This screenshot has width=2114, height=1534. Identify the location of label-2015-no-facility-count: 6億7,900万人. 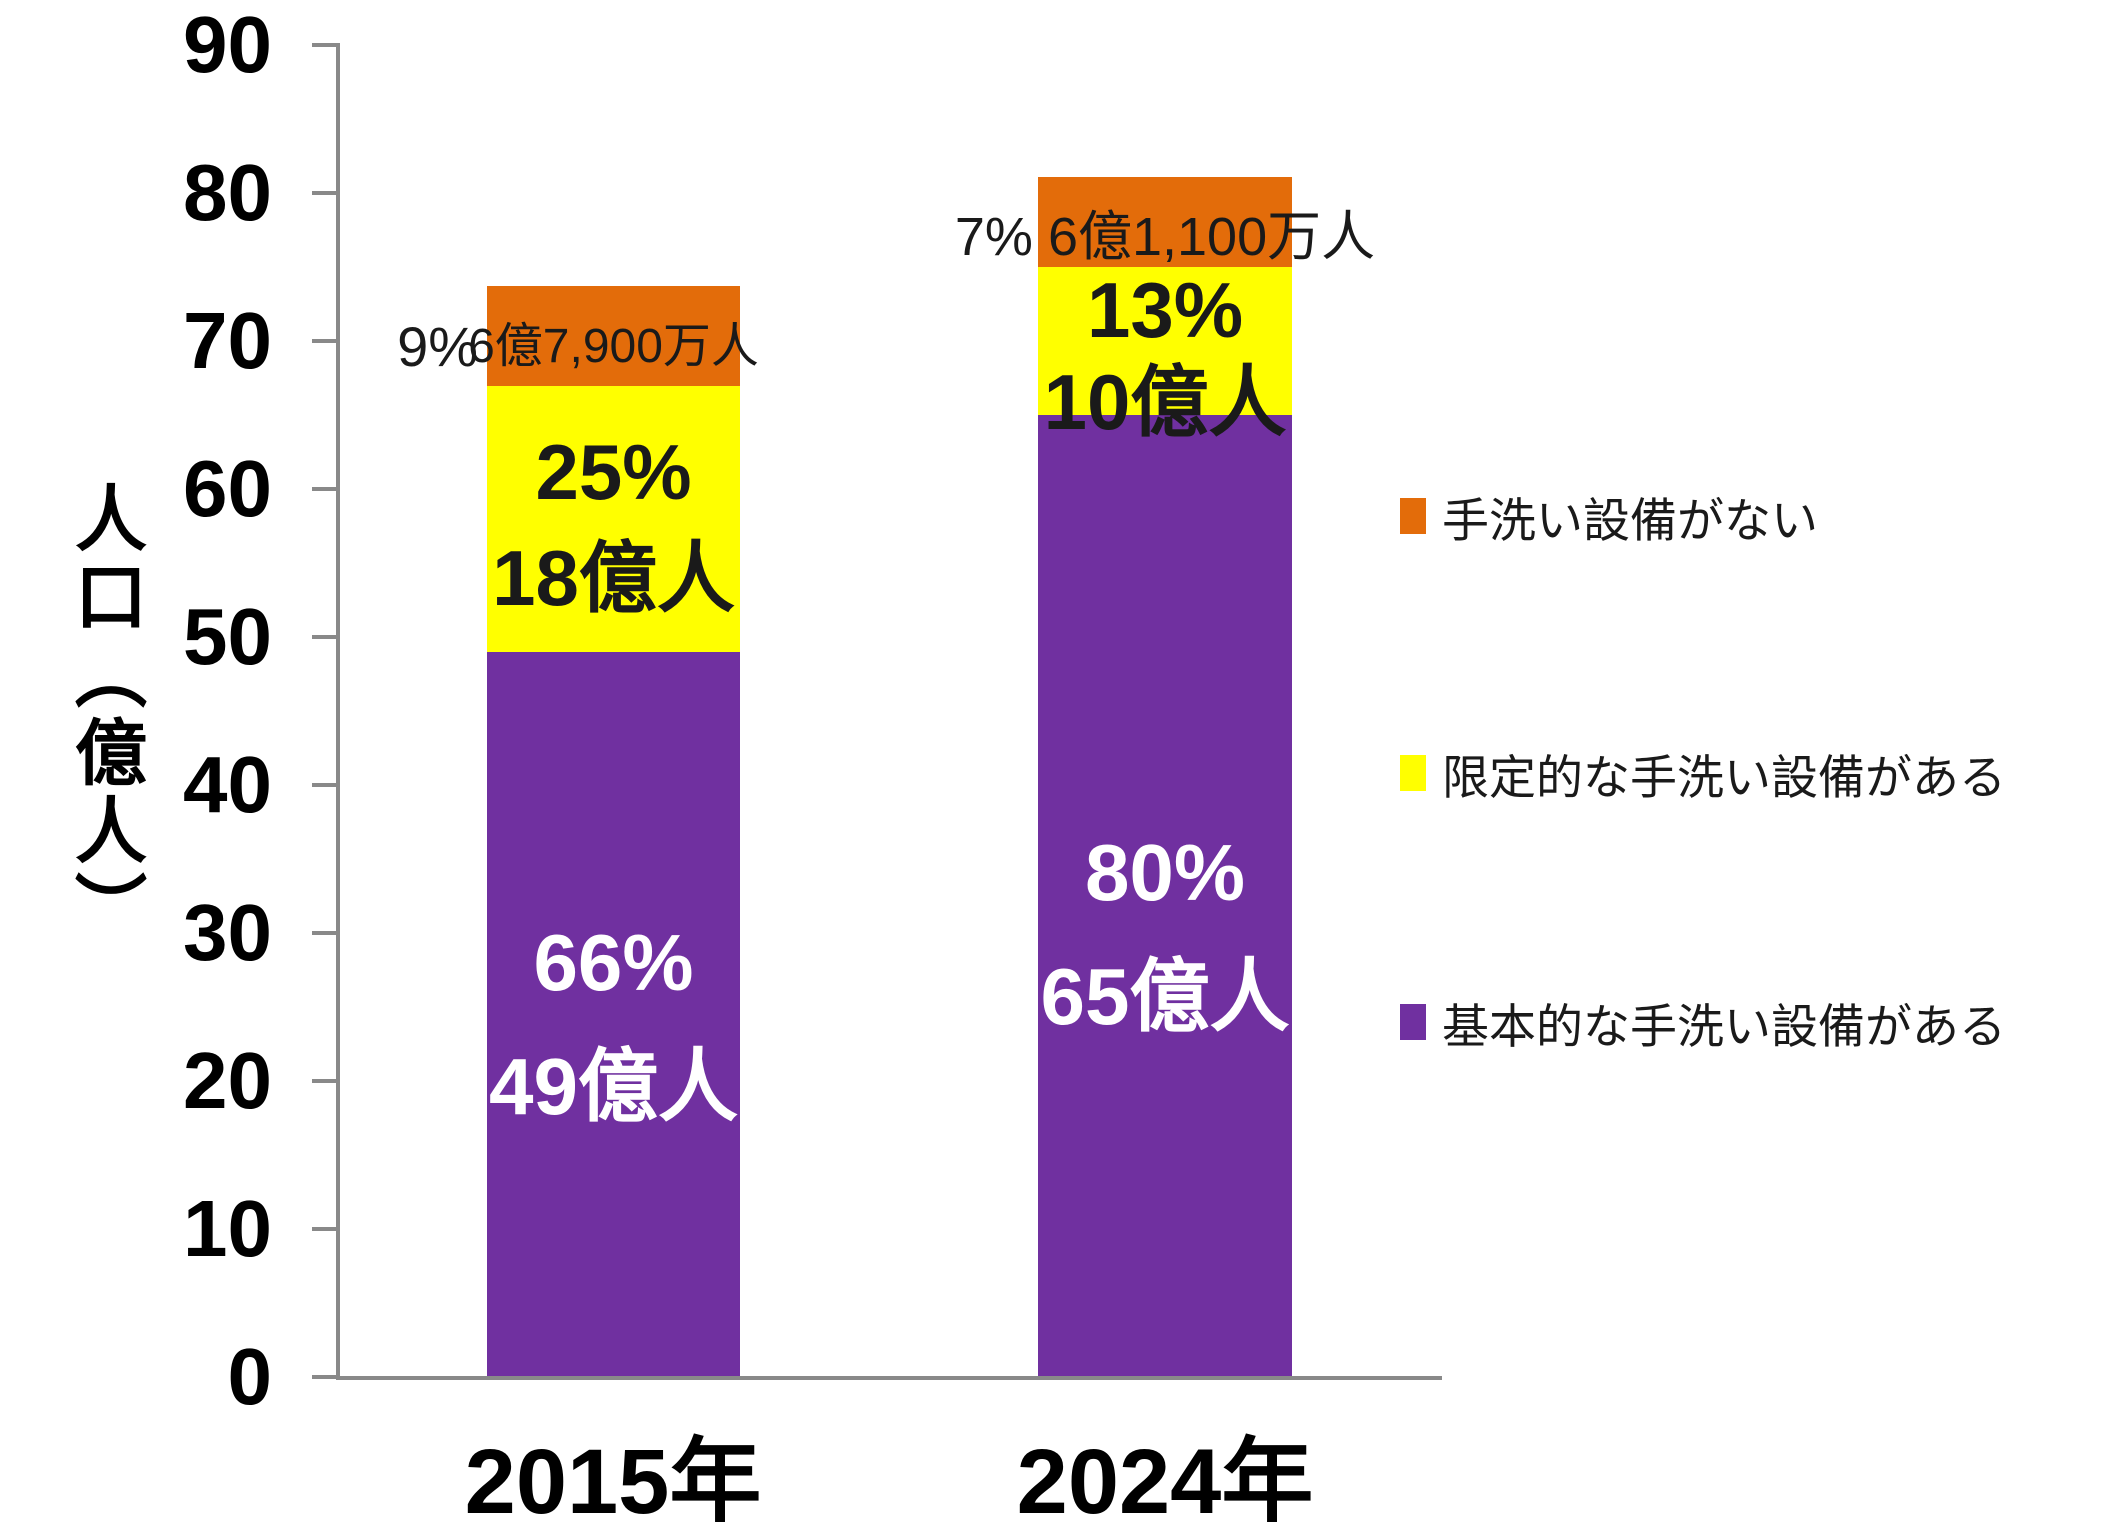
(613, 347).